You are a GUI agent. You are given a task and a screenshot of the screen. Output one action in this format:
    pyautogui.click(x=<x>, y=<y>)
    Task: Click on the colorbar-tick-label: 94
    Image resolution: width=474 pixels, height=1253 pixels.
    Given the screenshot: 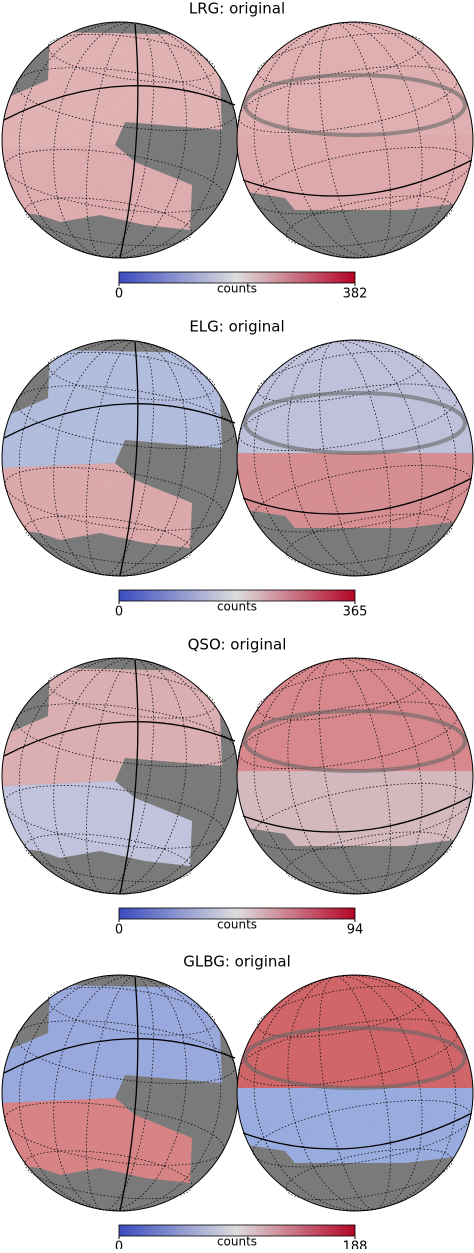 What is the action you would take?
    pyautogui.click(x=355, y=930)
    